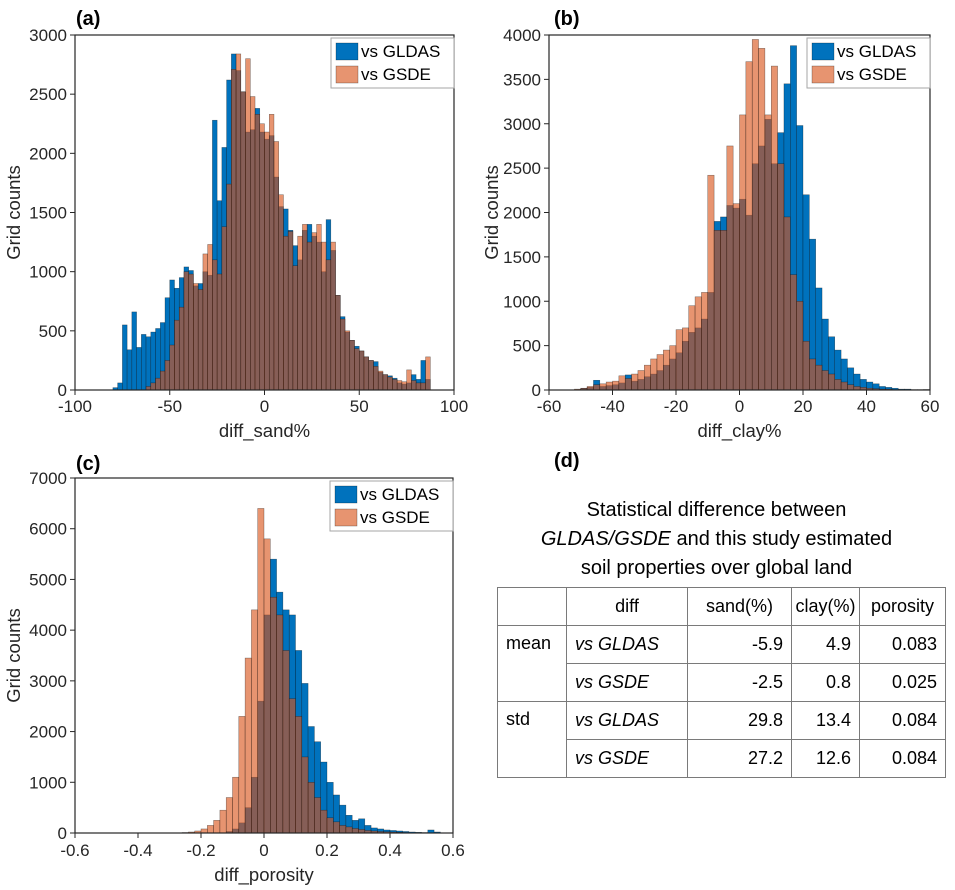 This screenshot has height=890, width=955. Describe the element at coordinates (739, 758) in the screenshot. I see `cell-std-gsde-sand: 27.2` at that location.